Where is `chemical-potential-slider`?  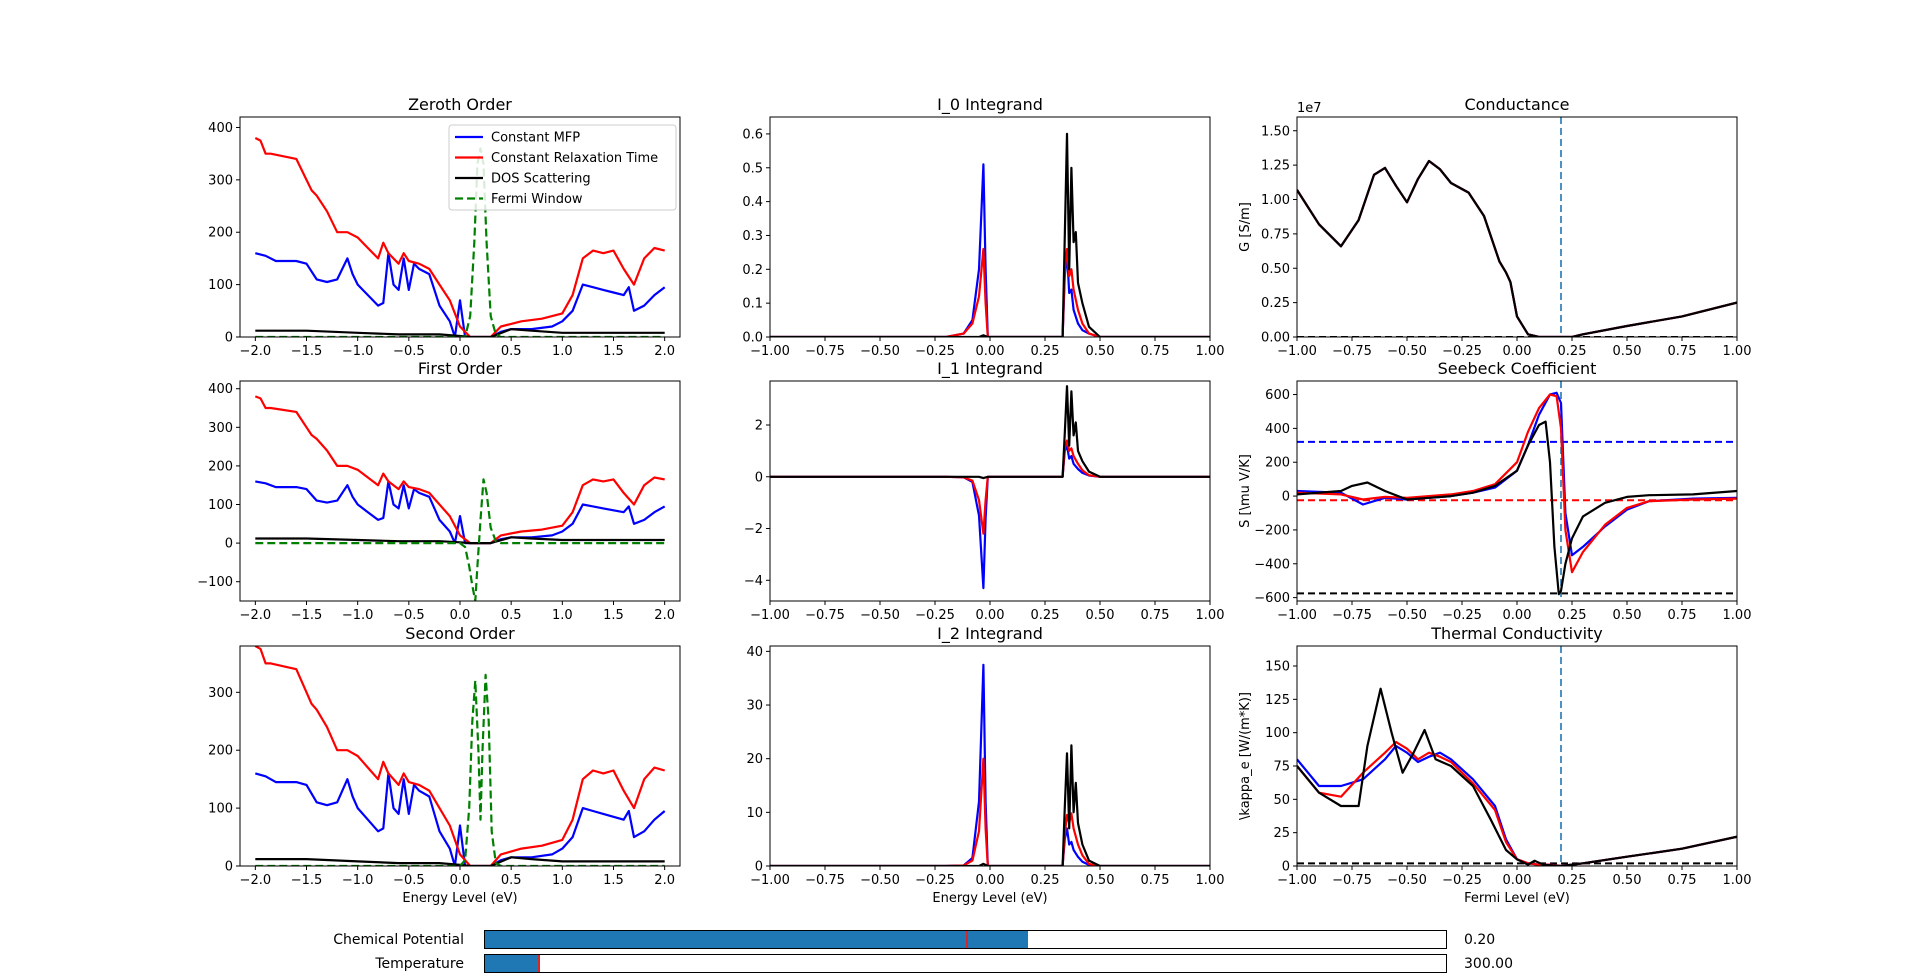 chemical-potential-slider is located at coordinates (965, 939).